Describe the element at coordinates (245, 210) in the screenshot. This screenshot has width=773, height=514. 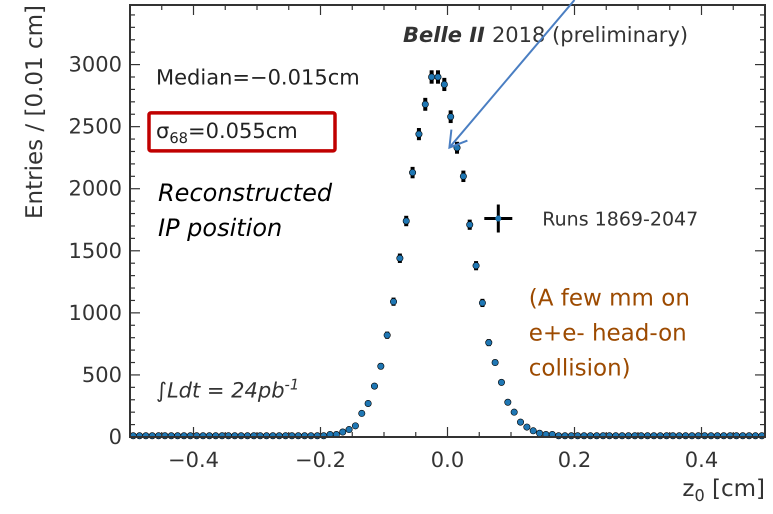
I see `annotation: Reconstructed IP position` at that location.